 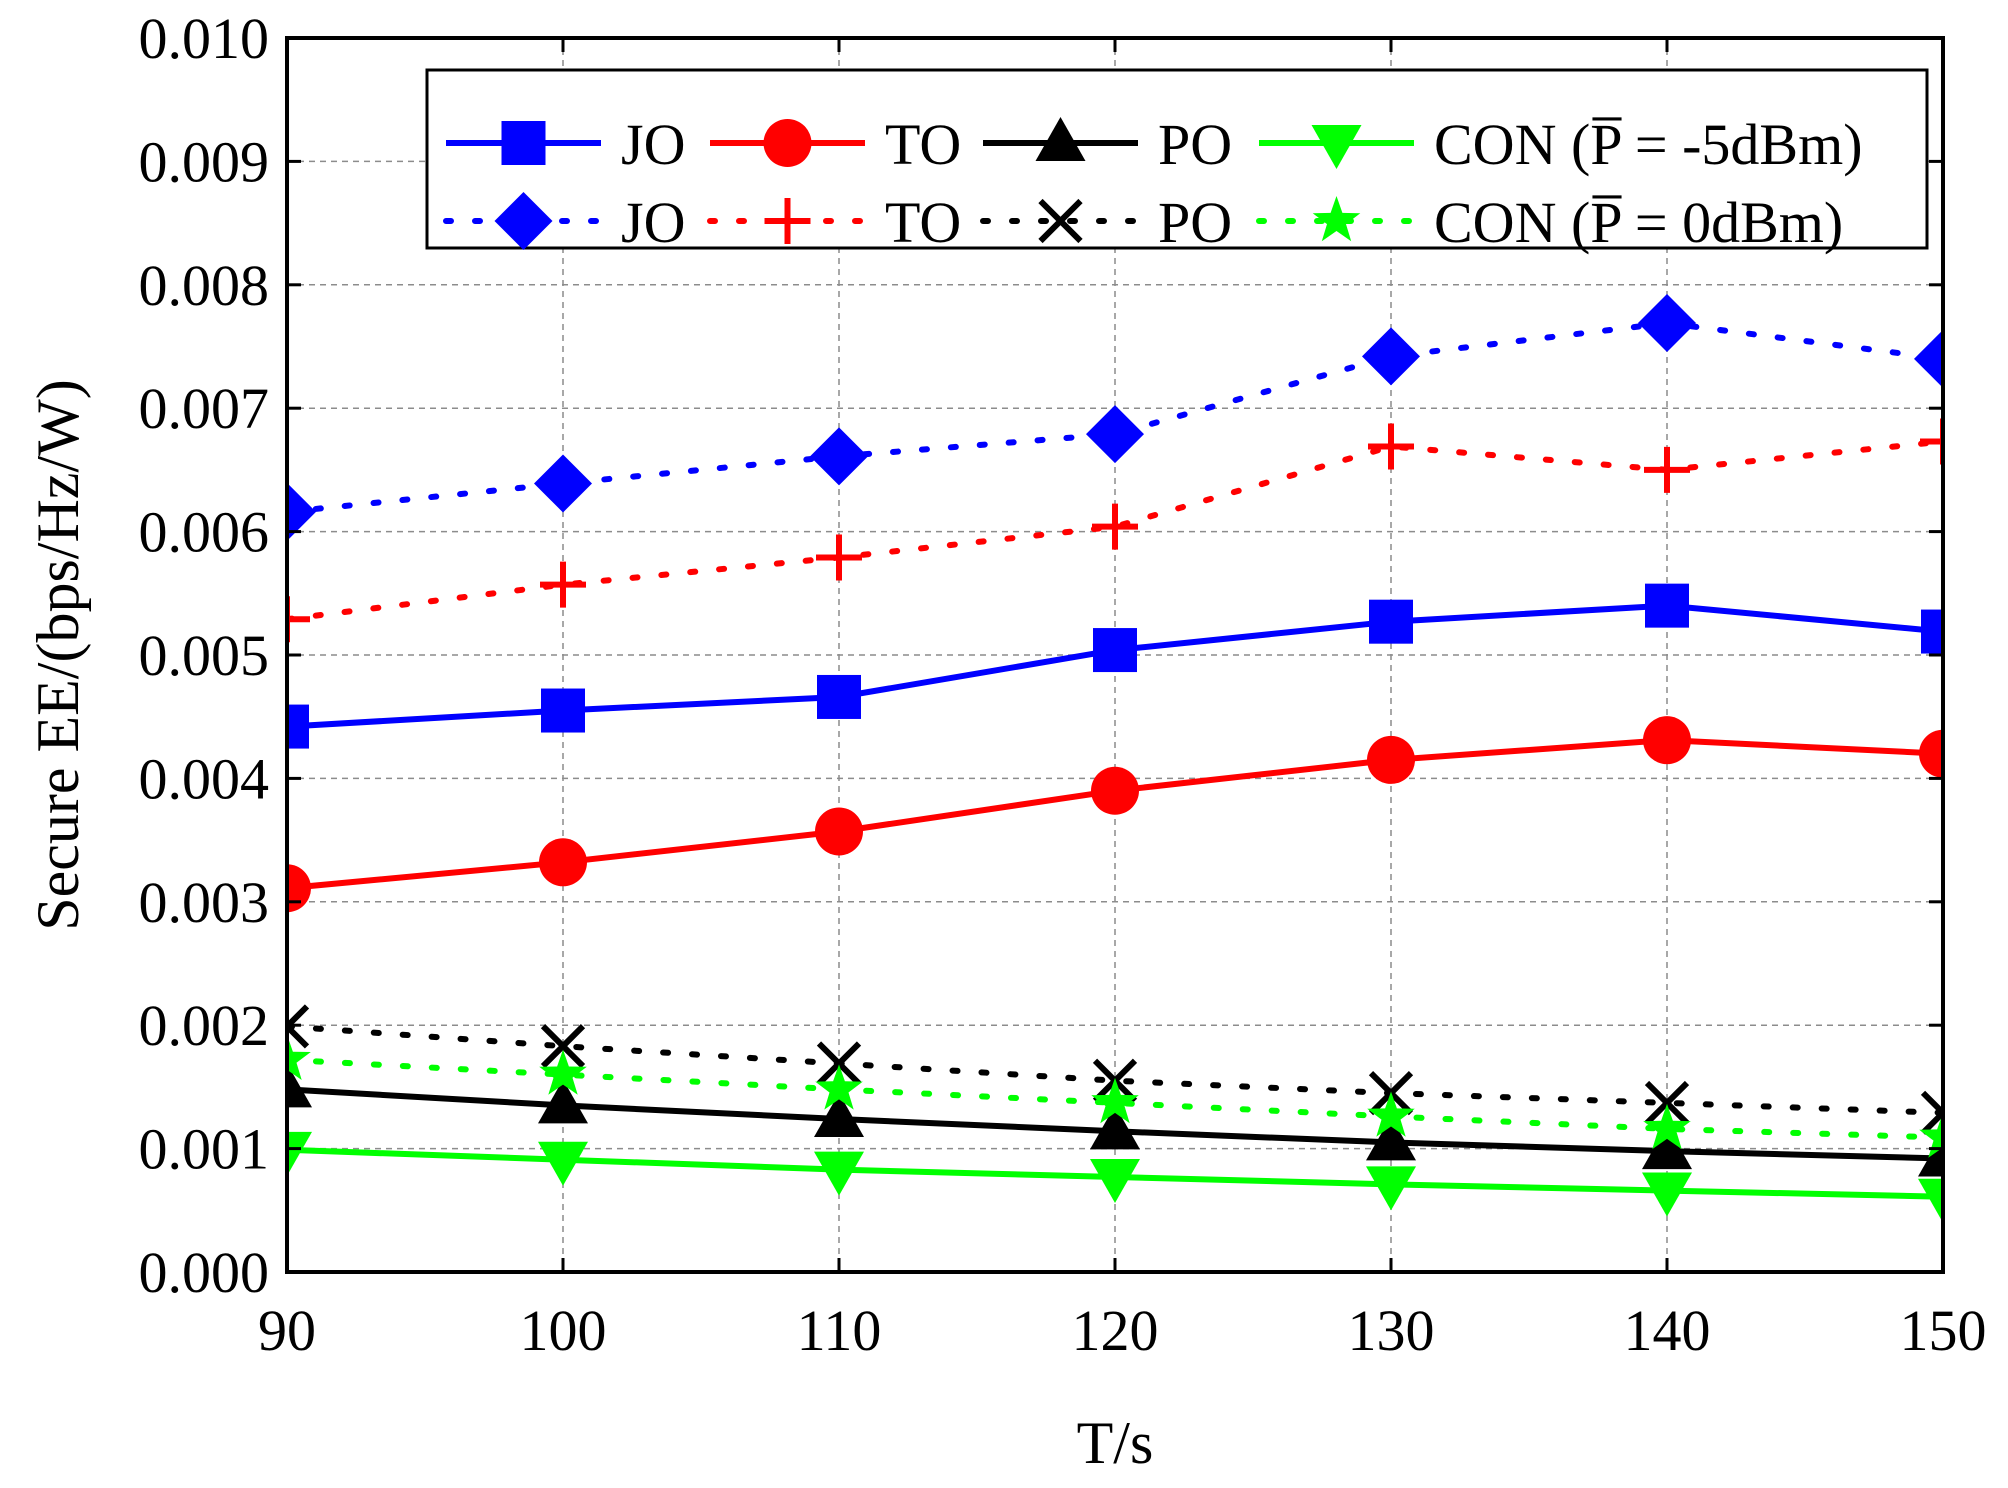 I want to click on x-axis-title: T/s, so click(x=1115, y=1443).